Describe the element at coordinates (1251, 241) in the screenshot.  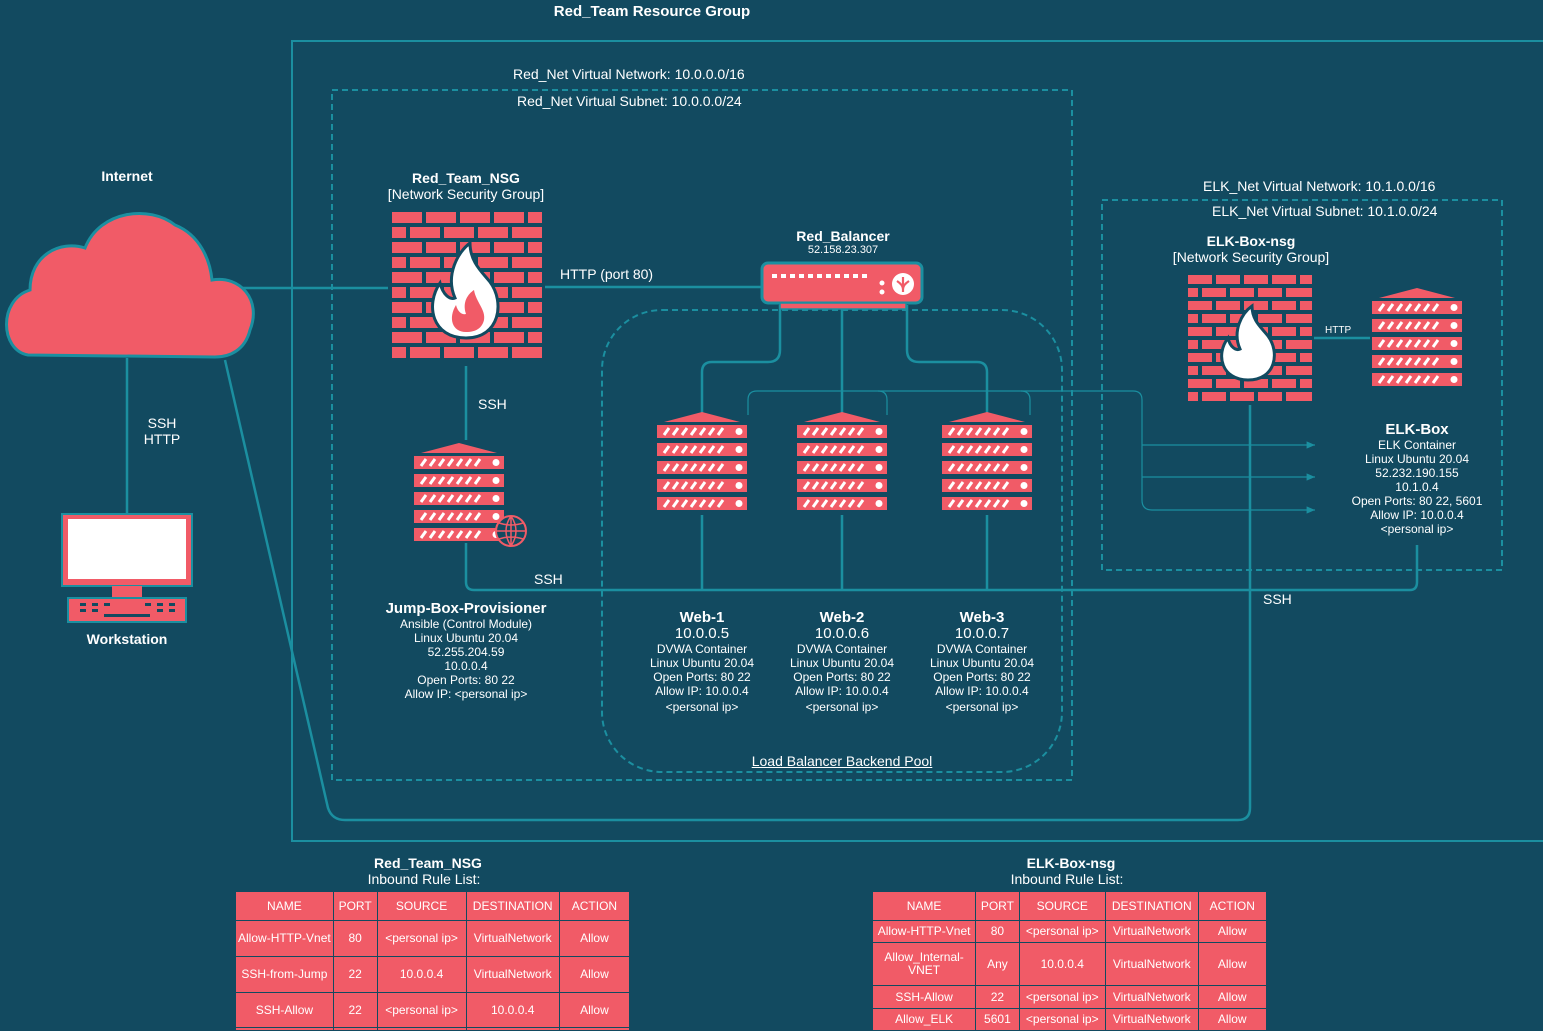
I see `elk-nsg-name: ELK-Box-nsg` at that location.